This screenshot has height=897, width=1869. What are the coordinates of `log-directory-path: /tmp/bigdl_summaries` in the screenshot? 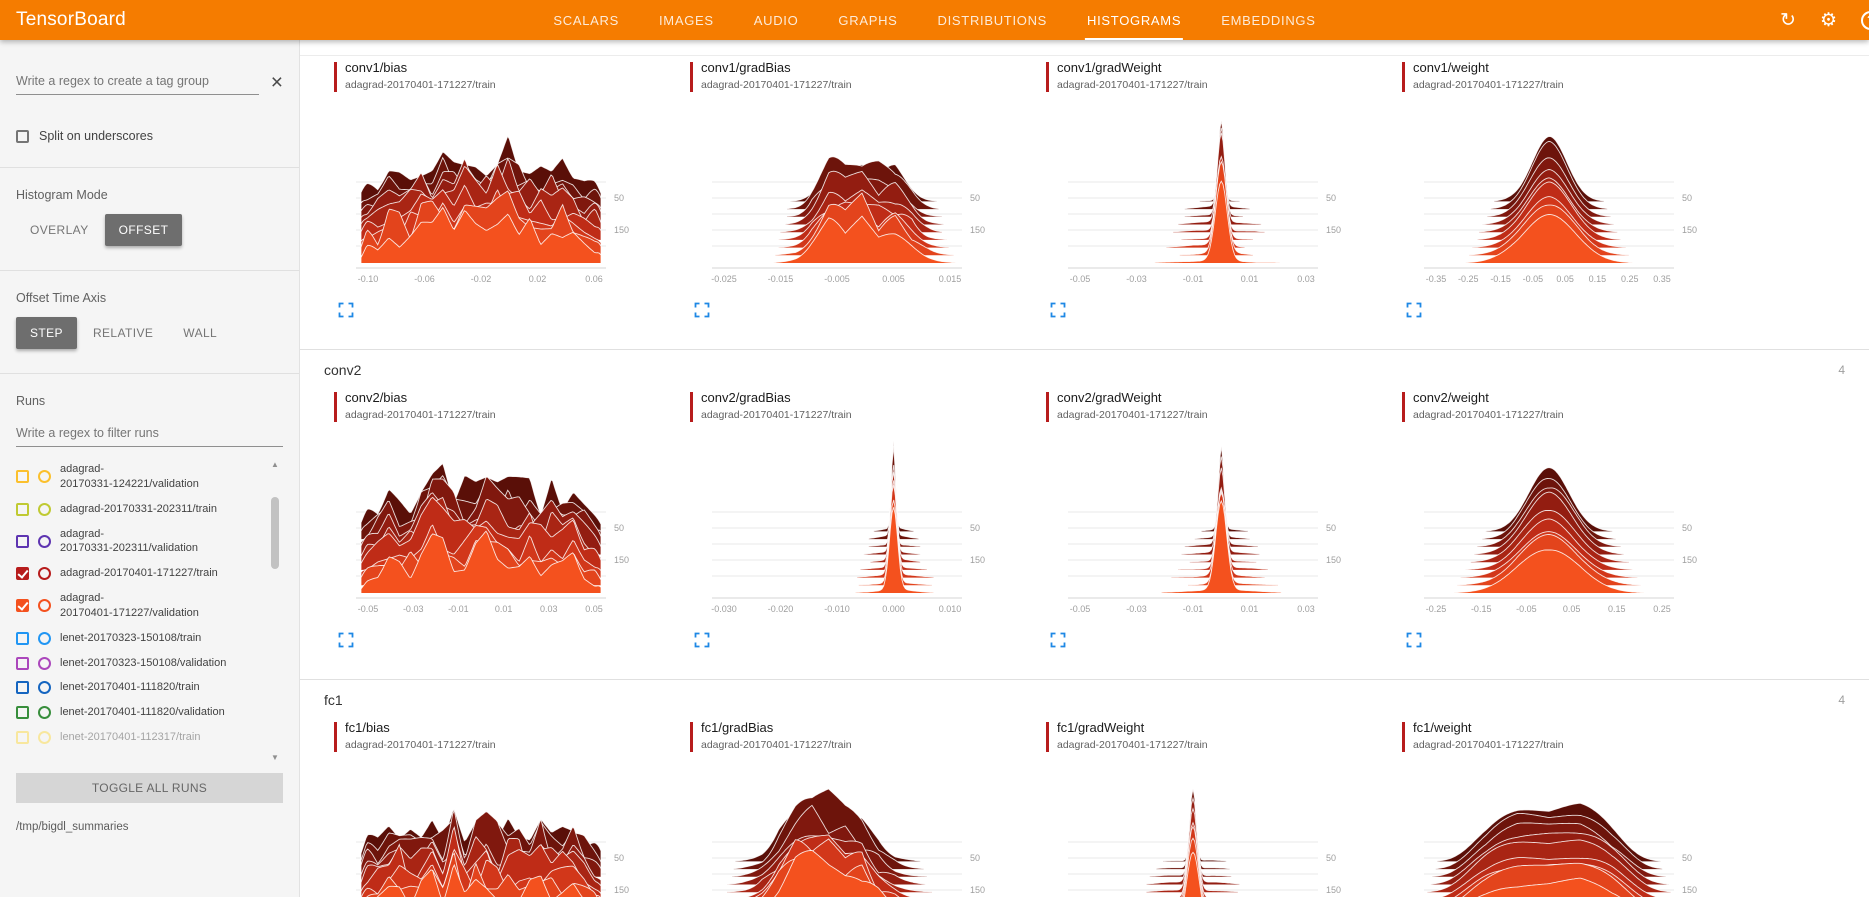 It's located at (72, 827).